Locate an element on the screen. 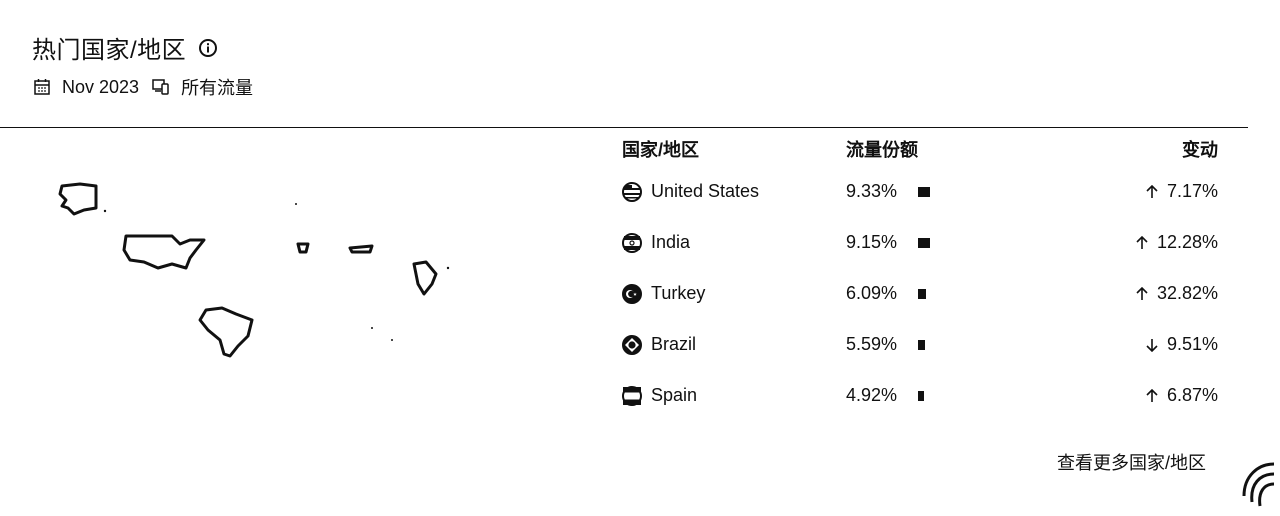 This screenshot has height=516, width=1280. table-row: Brazil 5.59% 9.51% is located at coordinates (922, 344).